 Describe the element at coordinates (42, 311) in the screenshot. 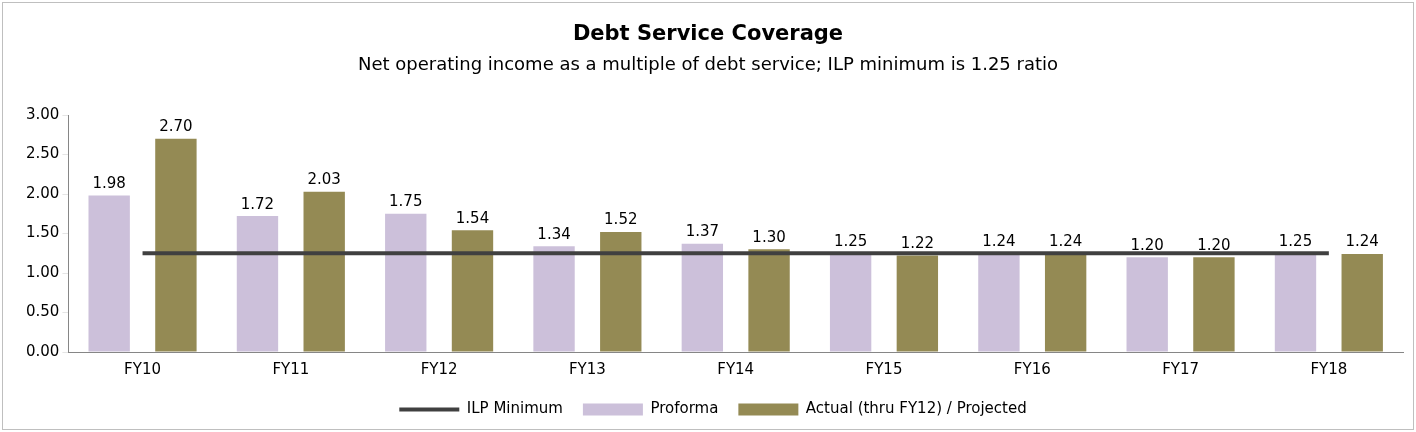

I see `y-tick-label: 0.50` at that location.